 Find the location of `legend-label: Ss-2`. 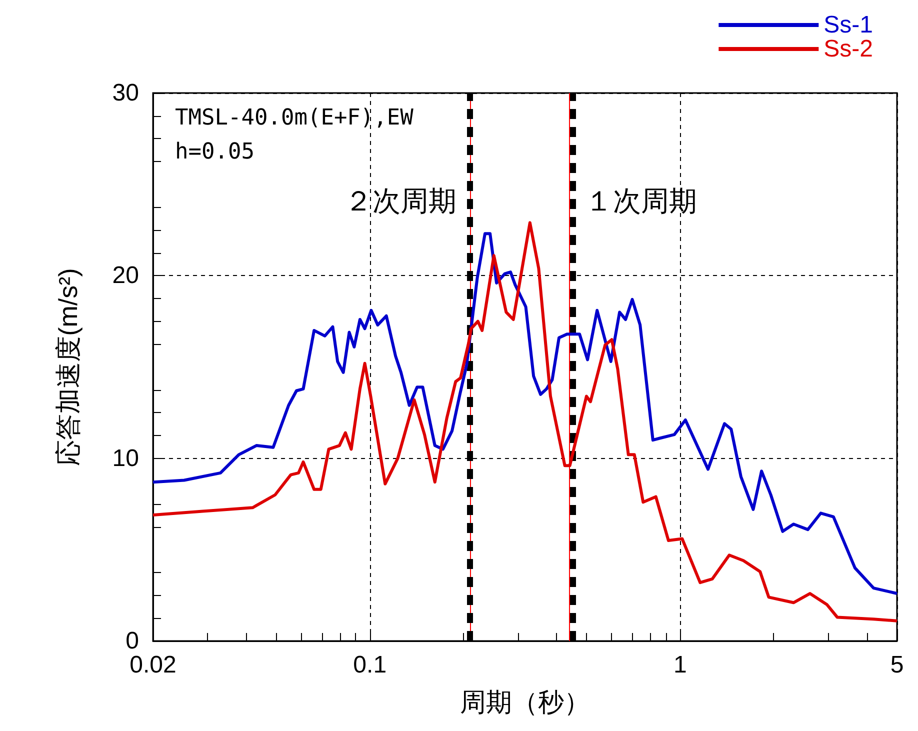

legend-label: Ss-2 is located at coordinates (849, 49).